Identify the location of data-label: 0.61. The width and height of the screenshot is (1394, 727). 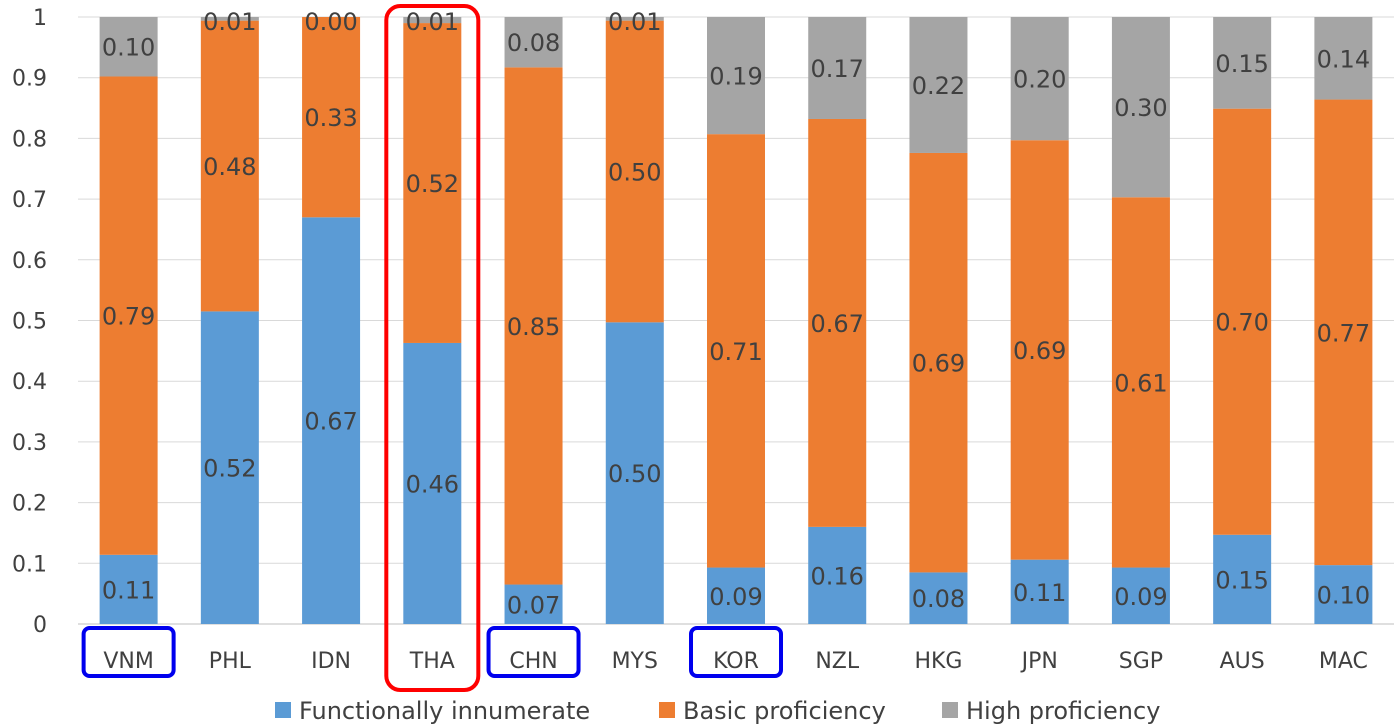
(1140, 383).